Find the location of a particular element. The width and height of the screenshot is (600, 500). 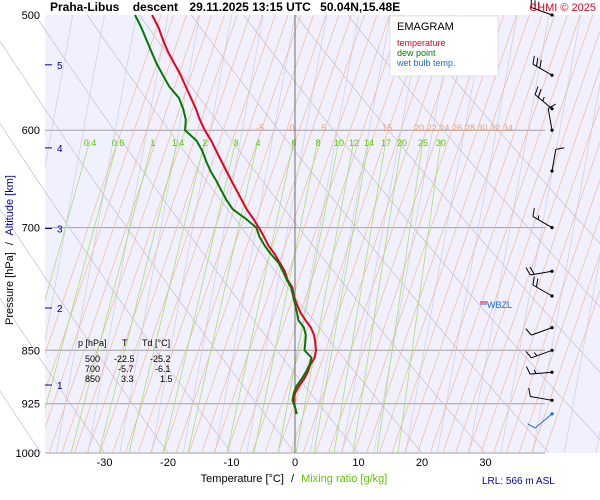

legend-temperature: temperature is located at coordinates (421, 43).